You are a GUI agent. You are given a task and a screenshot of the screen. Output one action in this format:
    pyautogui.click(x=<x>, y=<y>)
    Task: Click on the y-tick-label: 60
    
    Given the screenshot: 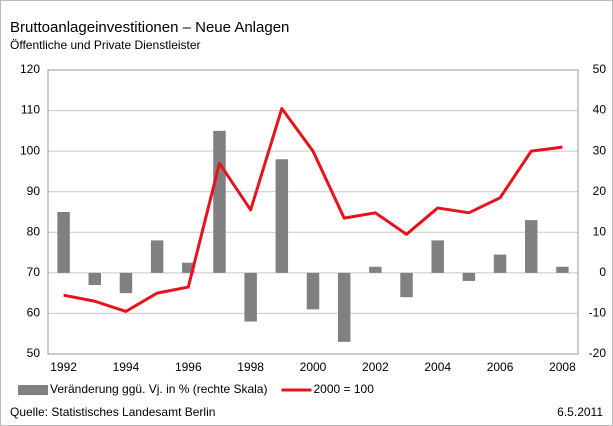 What is the action you would take?
    pyautogui.click(x=34, y=313)
    